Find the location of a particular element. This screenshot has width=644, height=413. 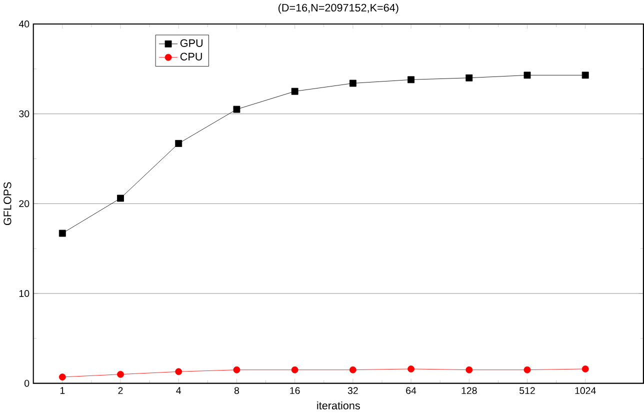

x-tick-label: 1 is located at coordinates (62, 390).